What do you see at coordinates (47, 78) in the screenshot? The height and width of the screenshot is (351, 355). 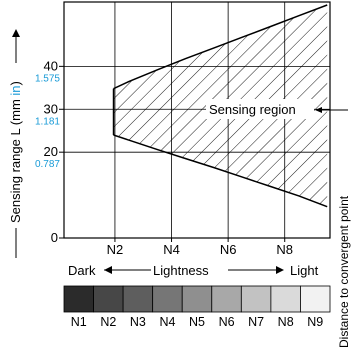 I see `y-tick-label-inch: 1.575` at bounding box center [47, 78].